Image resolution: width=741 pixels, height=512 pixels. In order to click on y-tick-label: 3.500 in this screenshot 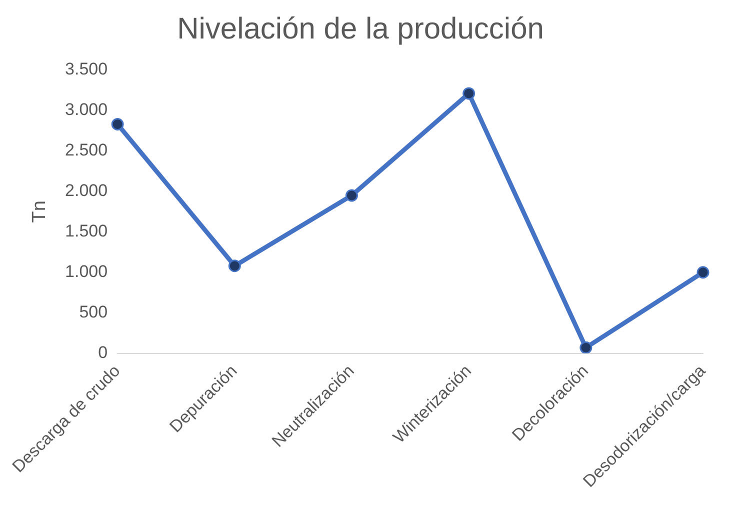, I will do `click(86, 69)`.